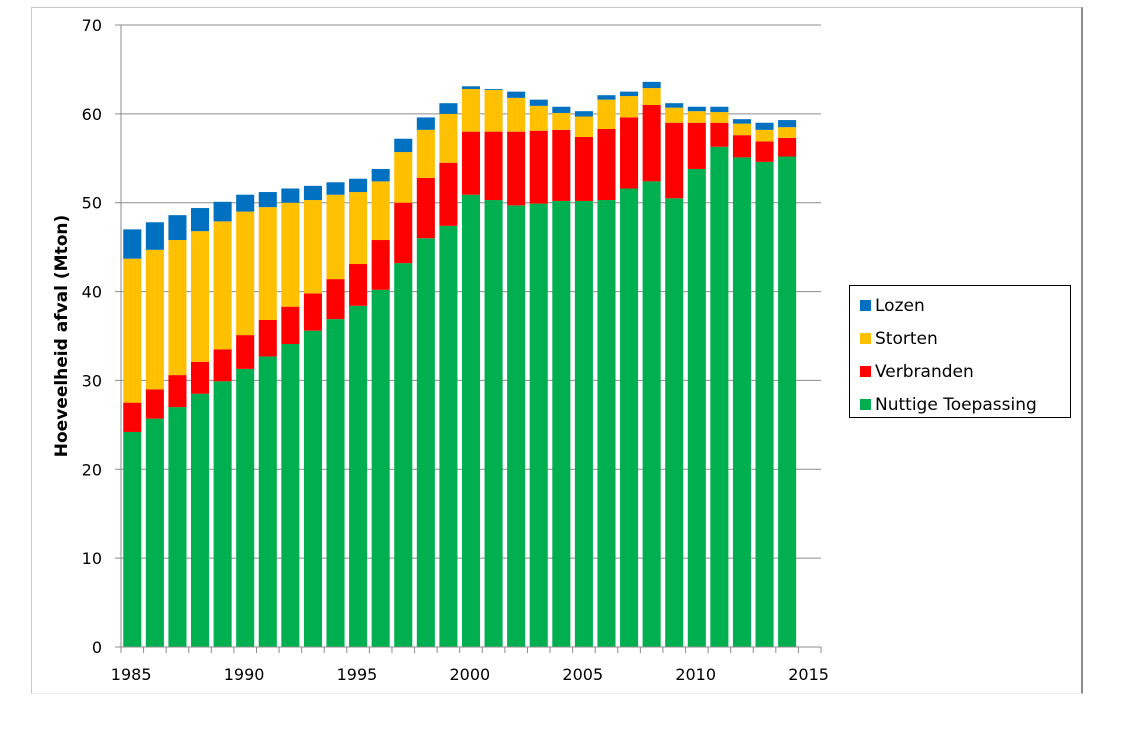  What do you see at coordinates (741, 121) in the screenshot?
I see `bar-lozen-2012` at bounding box center [741, 121].